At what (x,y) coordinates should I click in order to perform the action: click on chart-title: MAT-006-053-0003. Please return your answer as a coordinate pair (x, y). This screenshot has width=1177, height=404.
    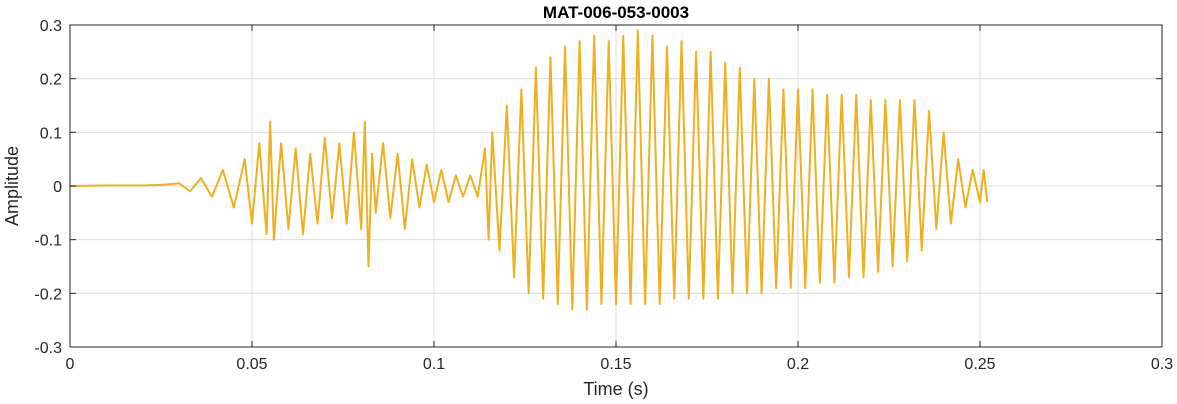
    Looking at the image, I should click on (616, 12).